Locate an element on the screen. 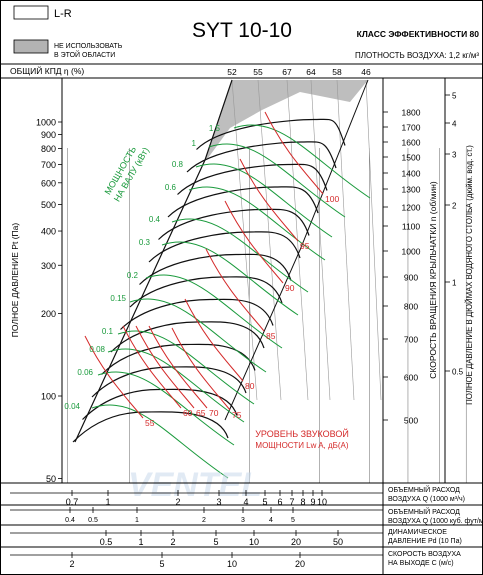 The height and width of the screenshot is (575, 483). left-tick-label-400: 400 is located at coordinates (48, 232).